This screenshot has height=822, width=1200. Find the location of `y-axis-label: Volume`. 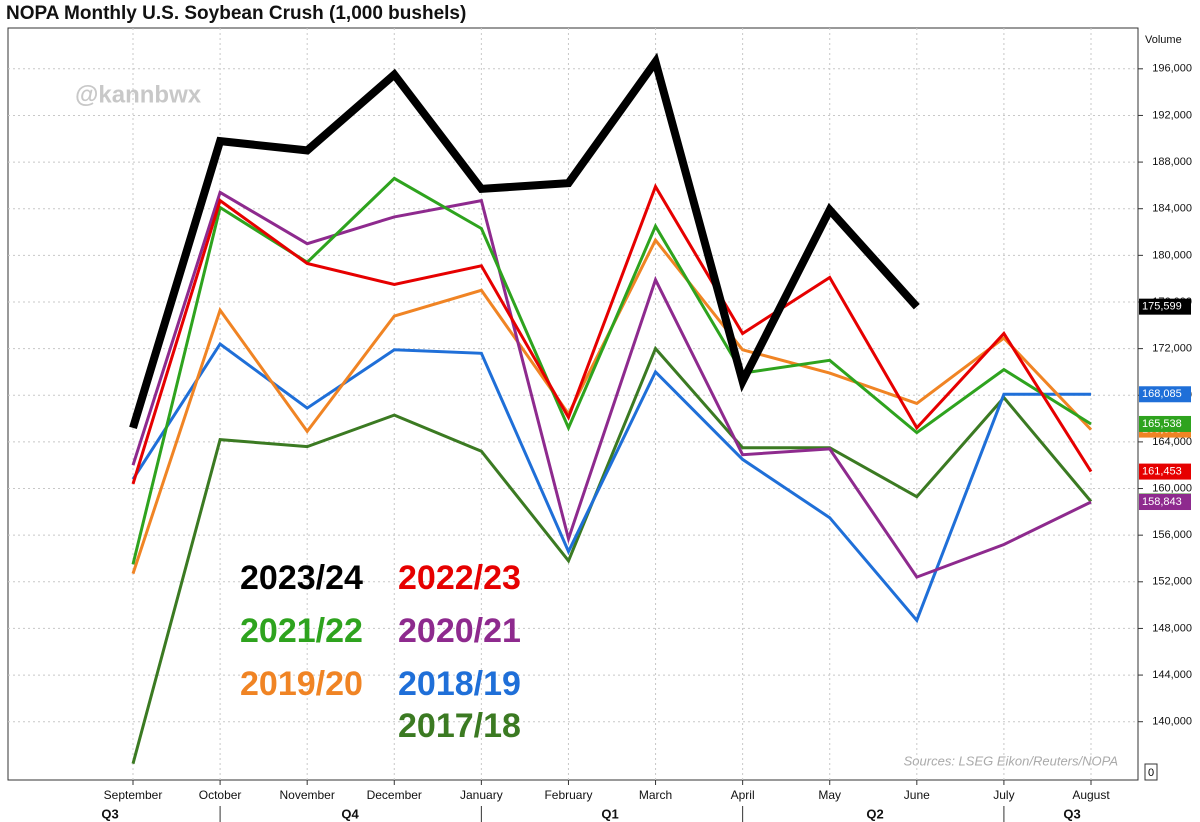

y-axis-label: Volume is located at coordinates (1163, 40).